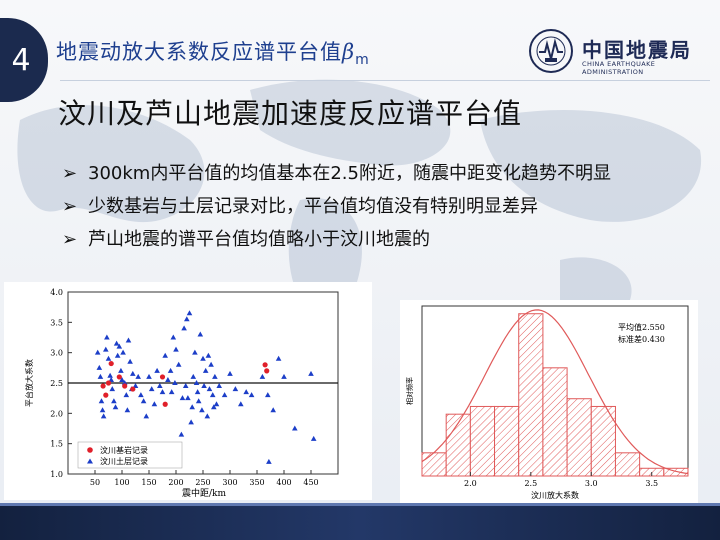 The width and height of the screenshot is (720, 540). Describe the element at coordinates (470, 483) in the screenshot. I see `hist-x-tick-label: 2.0` at that location.